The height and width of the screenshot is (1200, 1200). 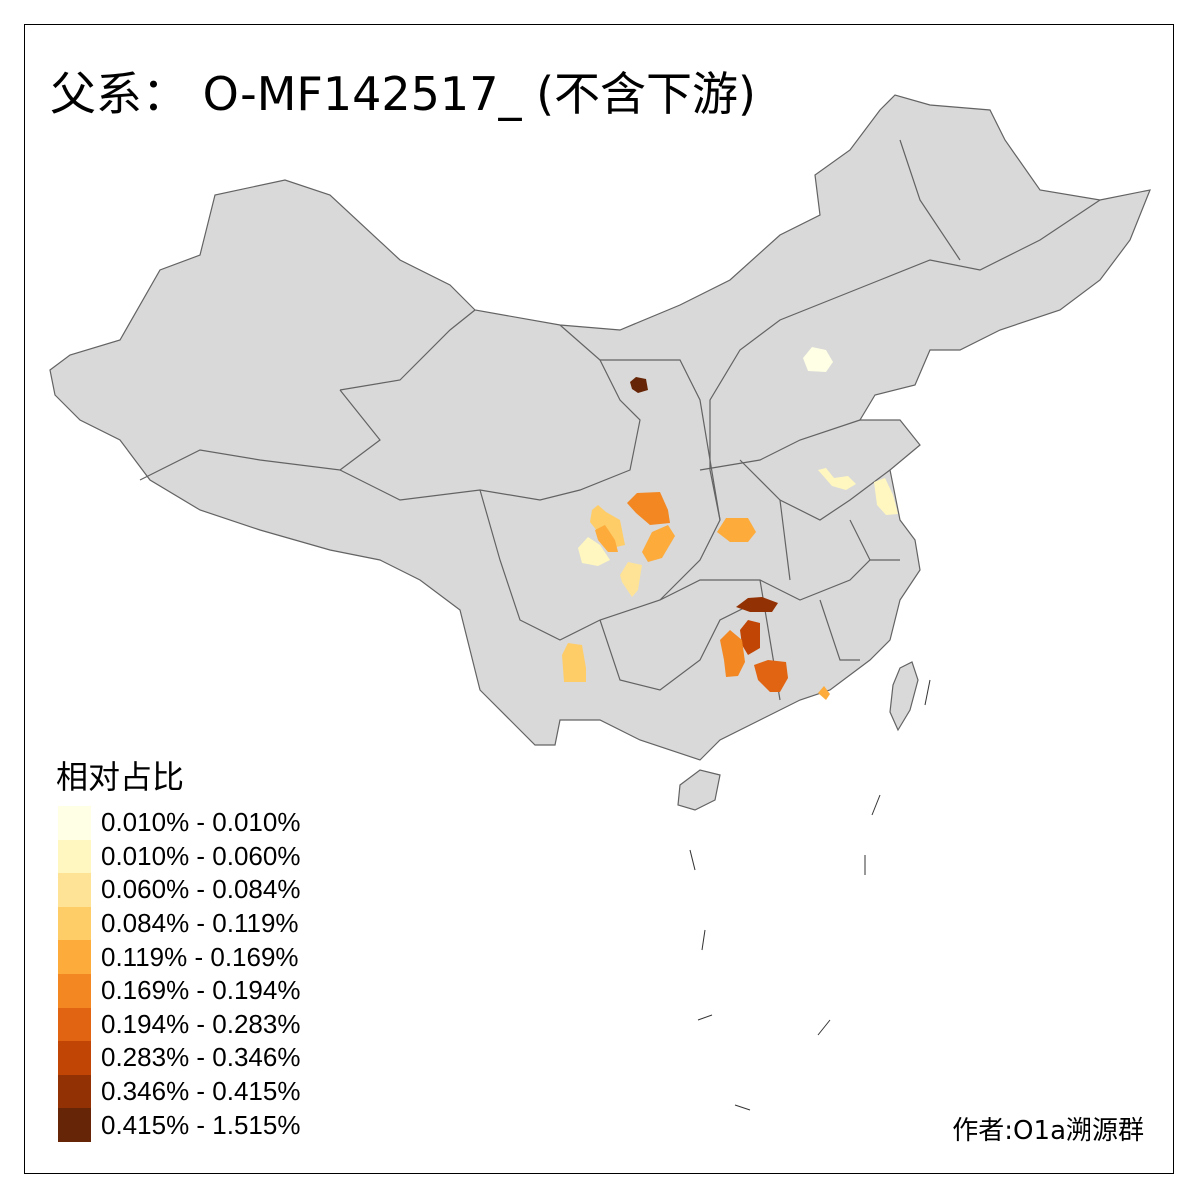 I want to click on south-china-sea-islands, so click(x=810, y=895).